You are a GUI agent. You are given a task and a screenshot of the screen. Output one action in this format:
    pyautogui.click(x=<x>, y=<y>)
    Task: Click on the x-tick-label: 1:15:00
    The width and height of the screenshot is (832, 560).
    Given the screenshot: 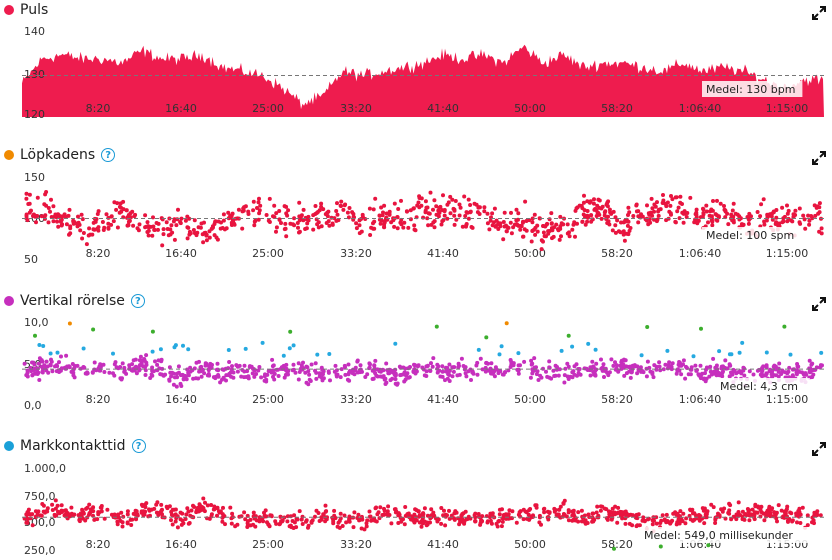 What is the action you would take?
    pyautogui.click(x=787, y=108)
    